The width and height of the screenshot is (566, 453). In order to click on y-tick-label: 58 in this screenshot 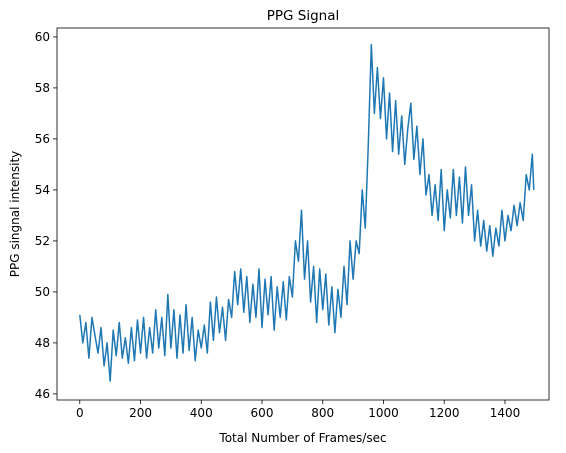, I will do `click(42, 88)`.